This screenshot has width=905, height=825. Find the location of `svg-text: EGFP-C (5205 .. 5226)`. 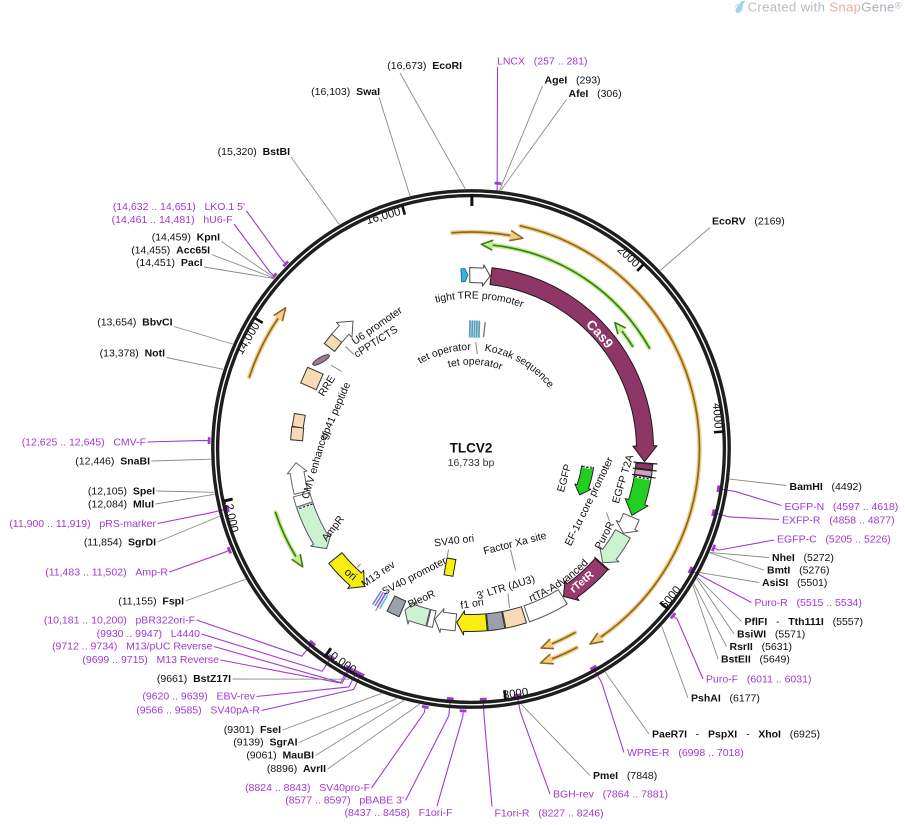

svg-text: EGFP-C (5205 .. 5226) is located at coordinates (834, 540).